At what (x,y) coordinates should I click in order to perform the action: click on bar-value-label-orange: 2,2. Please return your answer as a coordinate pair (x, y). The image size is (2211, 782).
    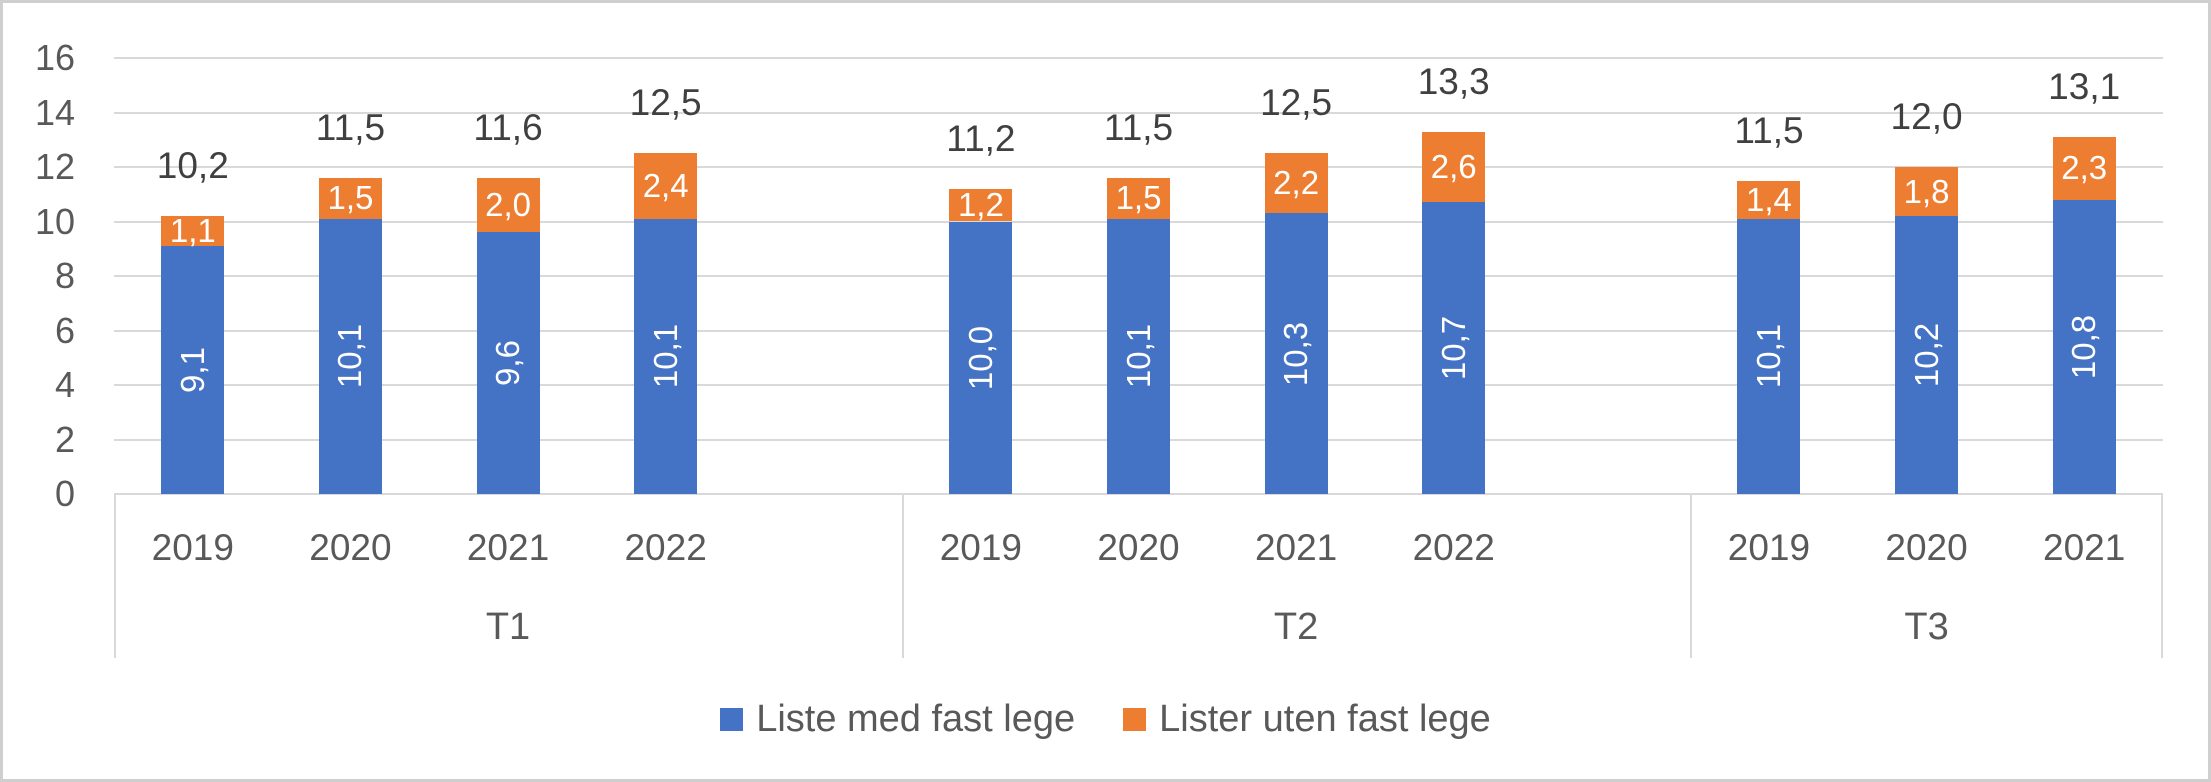
    Looking at the image, I should click on (1296, 183).